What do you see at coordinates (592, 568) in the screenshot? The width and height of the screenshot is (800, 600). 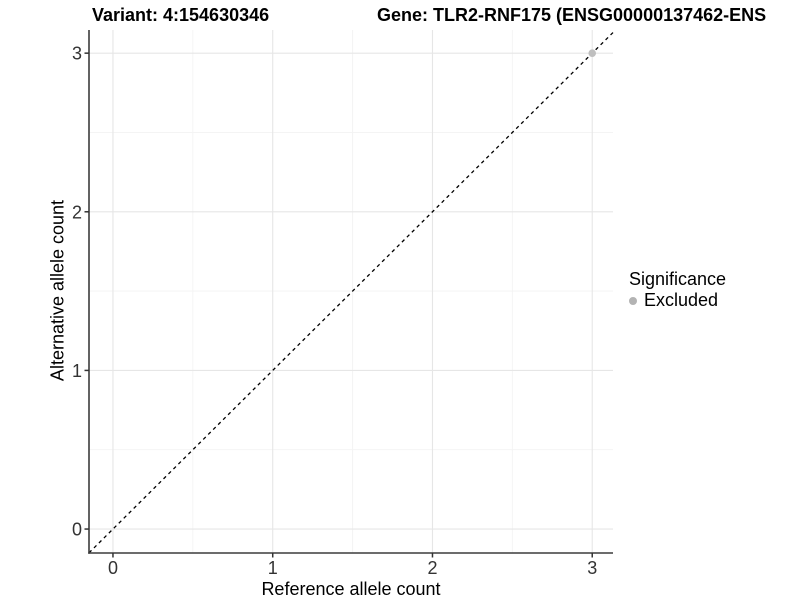 I see `x-tick-label: 3` at bounding box center [592, 568].